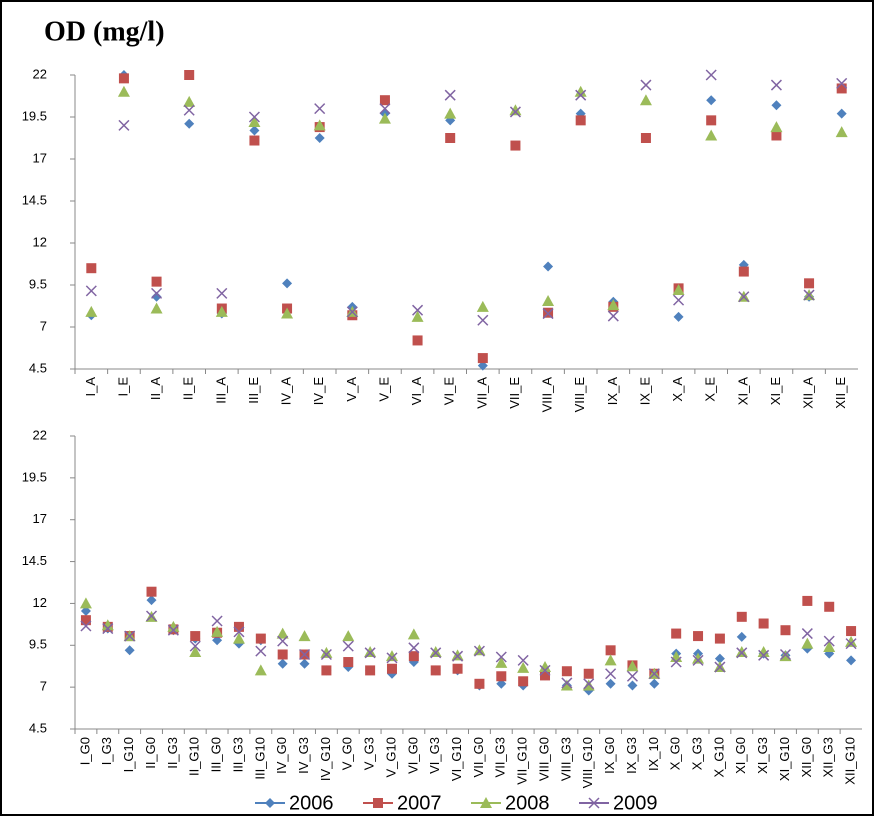 This screenshot has width=874, height=816. Describe the element at coordinates (677, 389) in the screenshot. I see `x-tick-label: X_A` at that location.